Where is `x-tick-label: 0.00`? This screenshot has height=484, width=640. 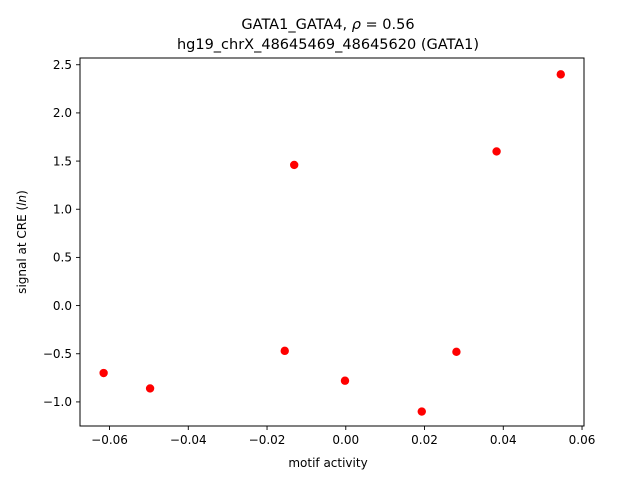
x-tick-label: 0.00 is located at coordinates (345, 440).